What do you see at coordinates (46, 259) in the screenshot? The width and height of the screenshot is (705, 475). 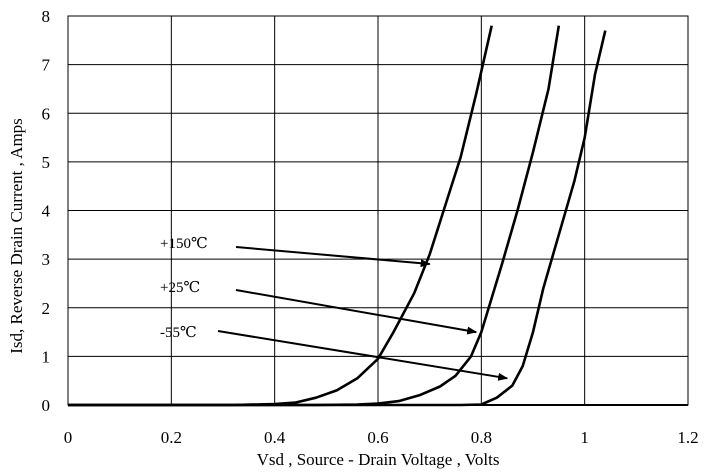 I see `y-tick-label: 3` at bounding box center [46, 259].